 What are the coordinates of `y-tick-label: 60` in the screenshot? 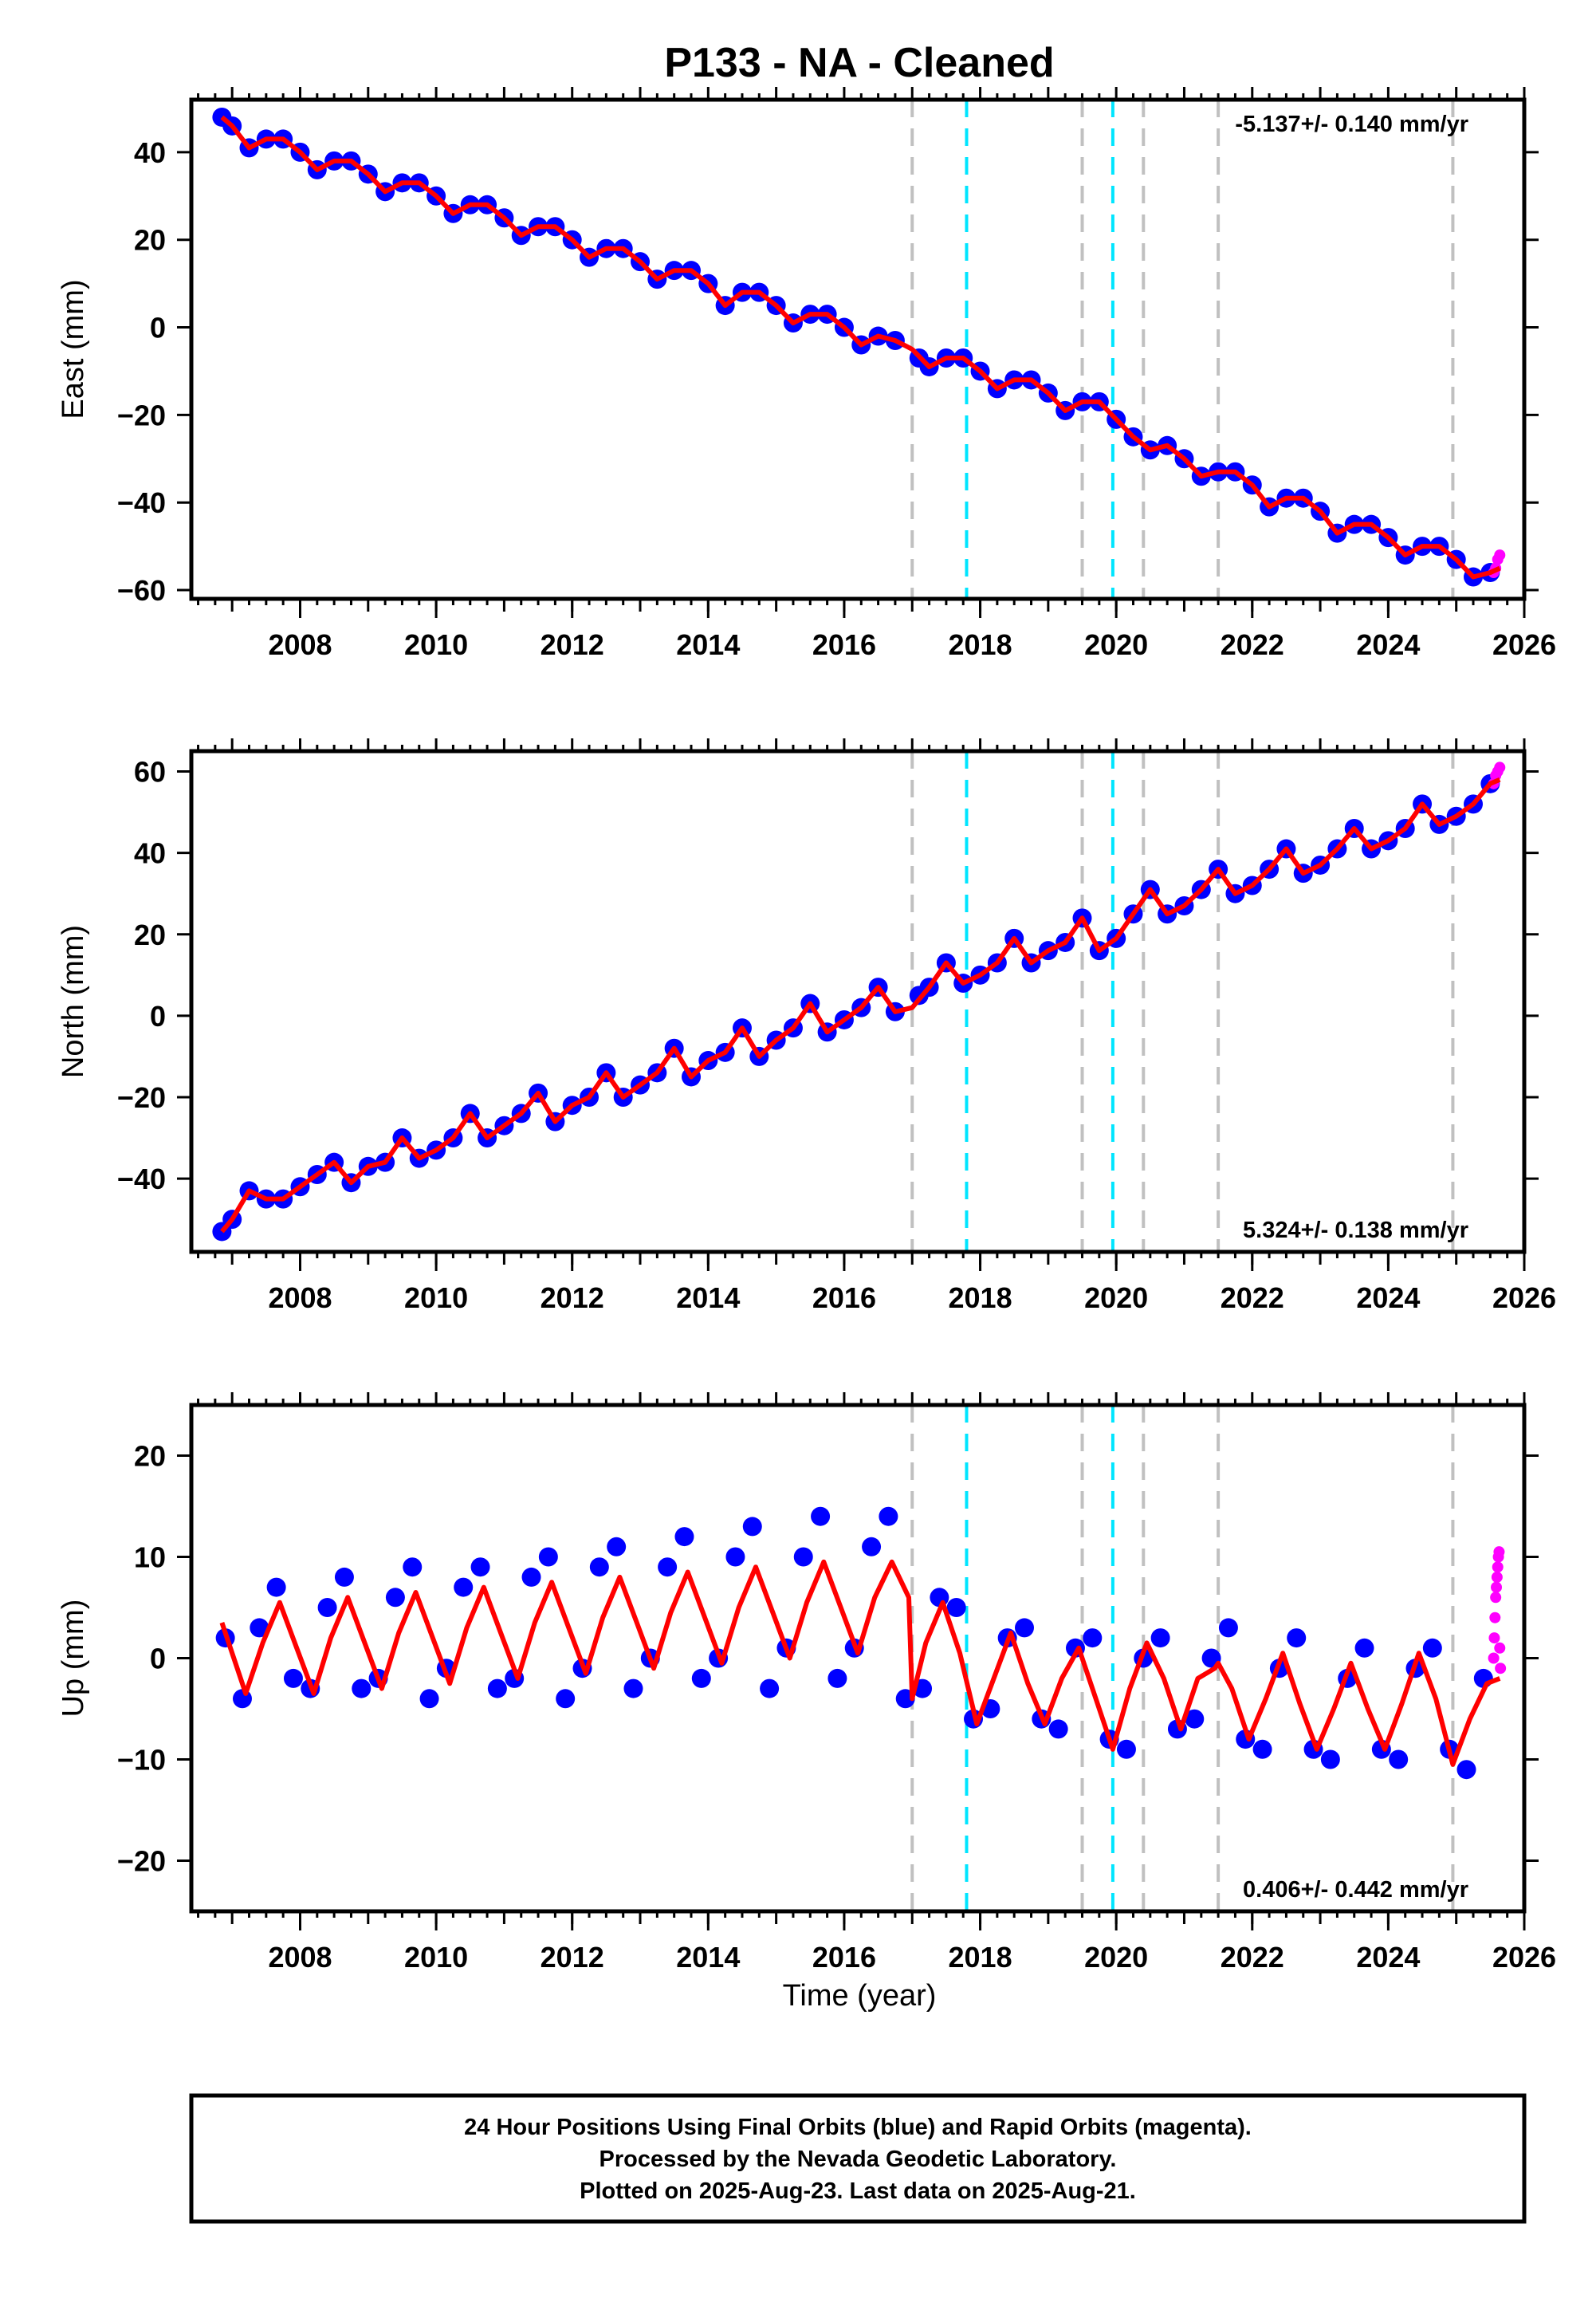 It's located at (150, 773).